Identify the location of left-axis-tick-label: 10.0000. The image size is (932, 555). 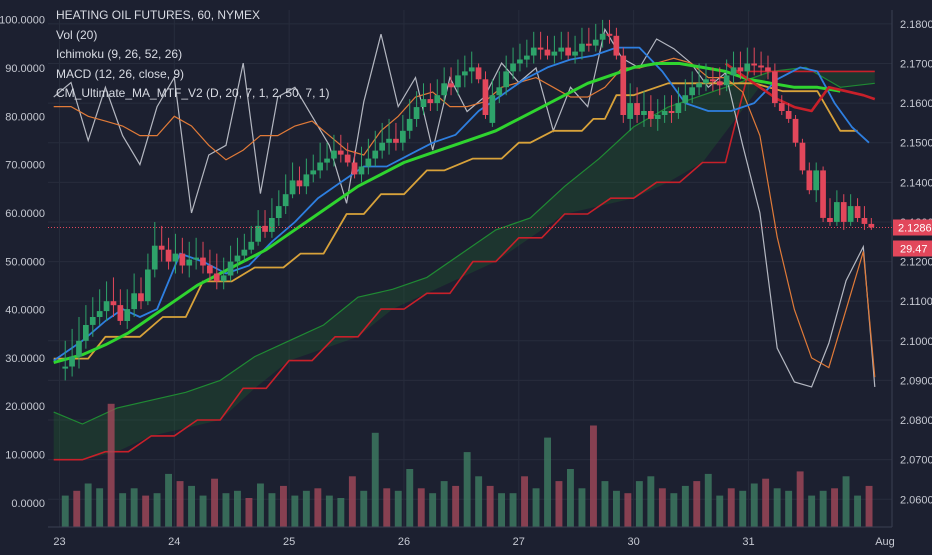
(25, 456).